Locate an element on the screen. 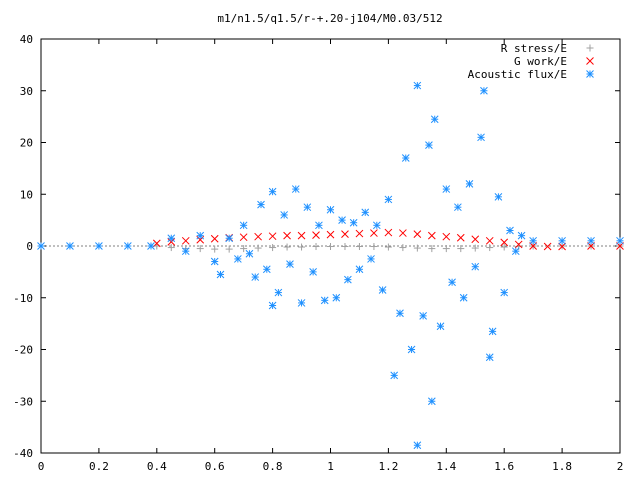 The height and width of the screenshot is (480, 640). x-tick-label: 2 is located at coordinates (620, 466).